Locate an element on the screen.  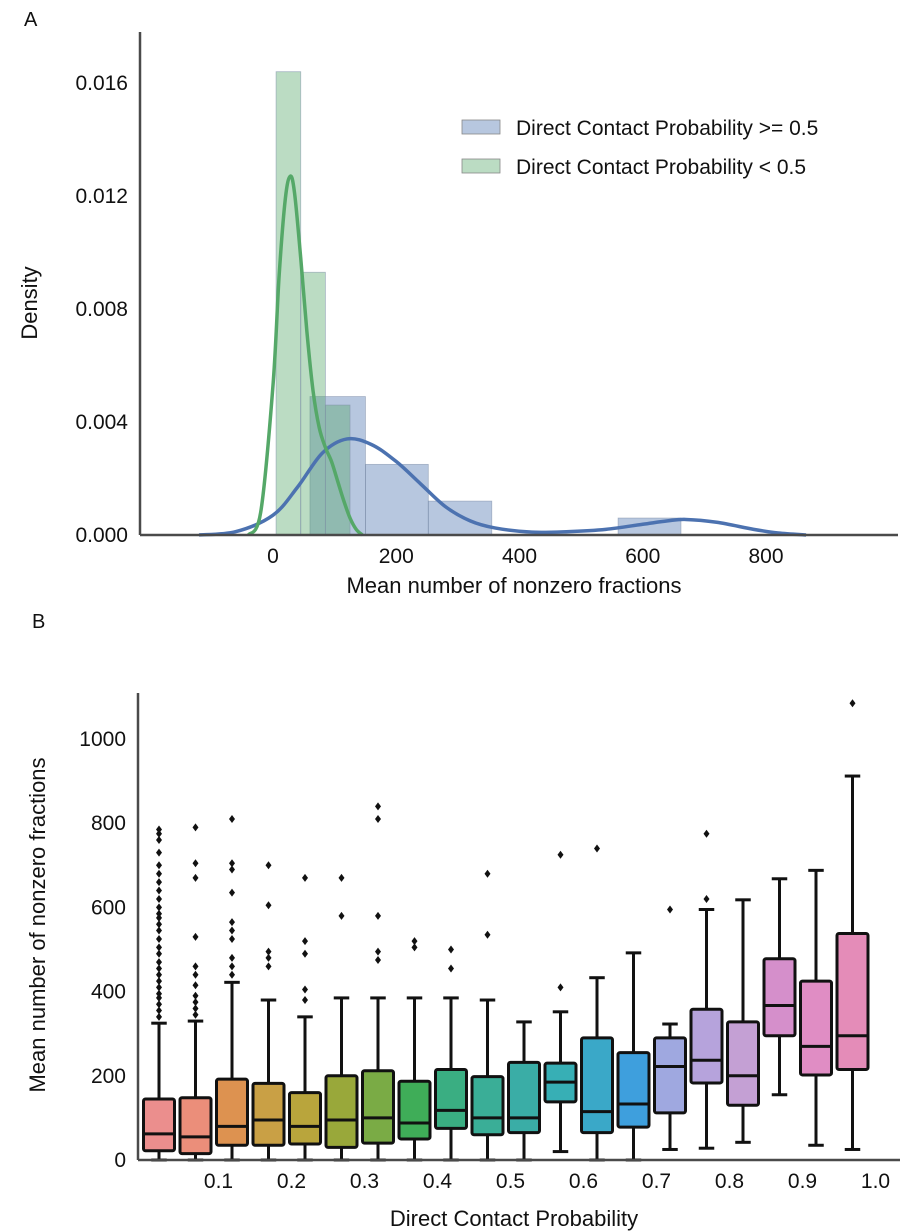
x-tick-label-b: 0.3 is located at coordinates (364, 1181).